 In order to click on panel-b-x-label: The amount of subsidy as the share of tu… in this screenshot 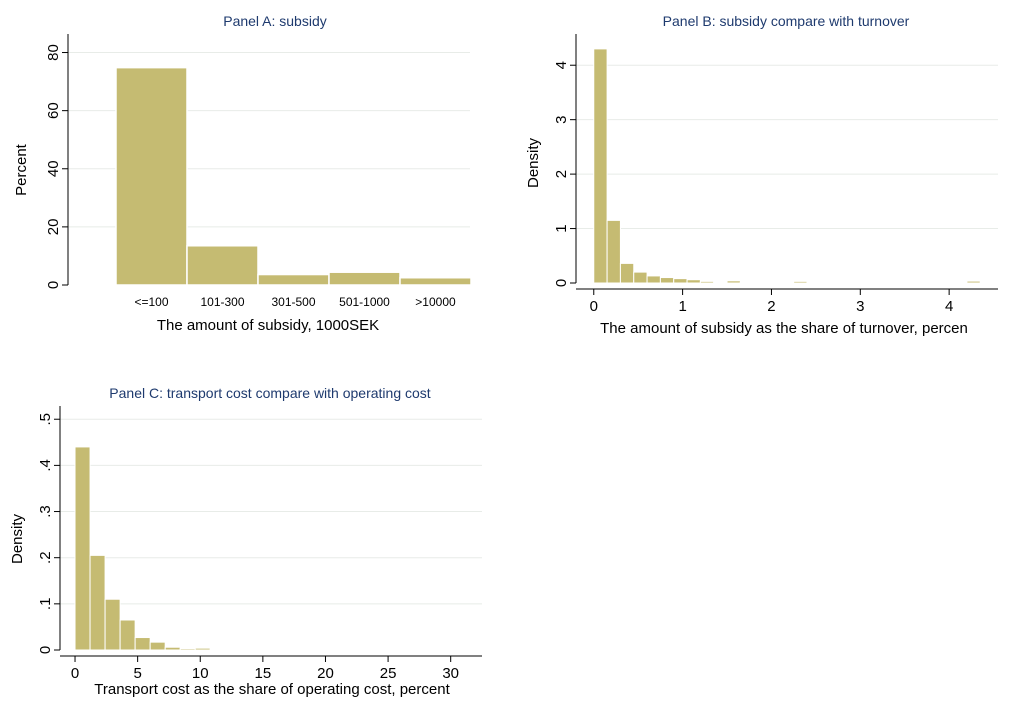, I will do `click(784, 328)`.